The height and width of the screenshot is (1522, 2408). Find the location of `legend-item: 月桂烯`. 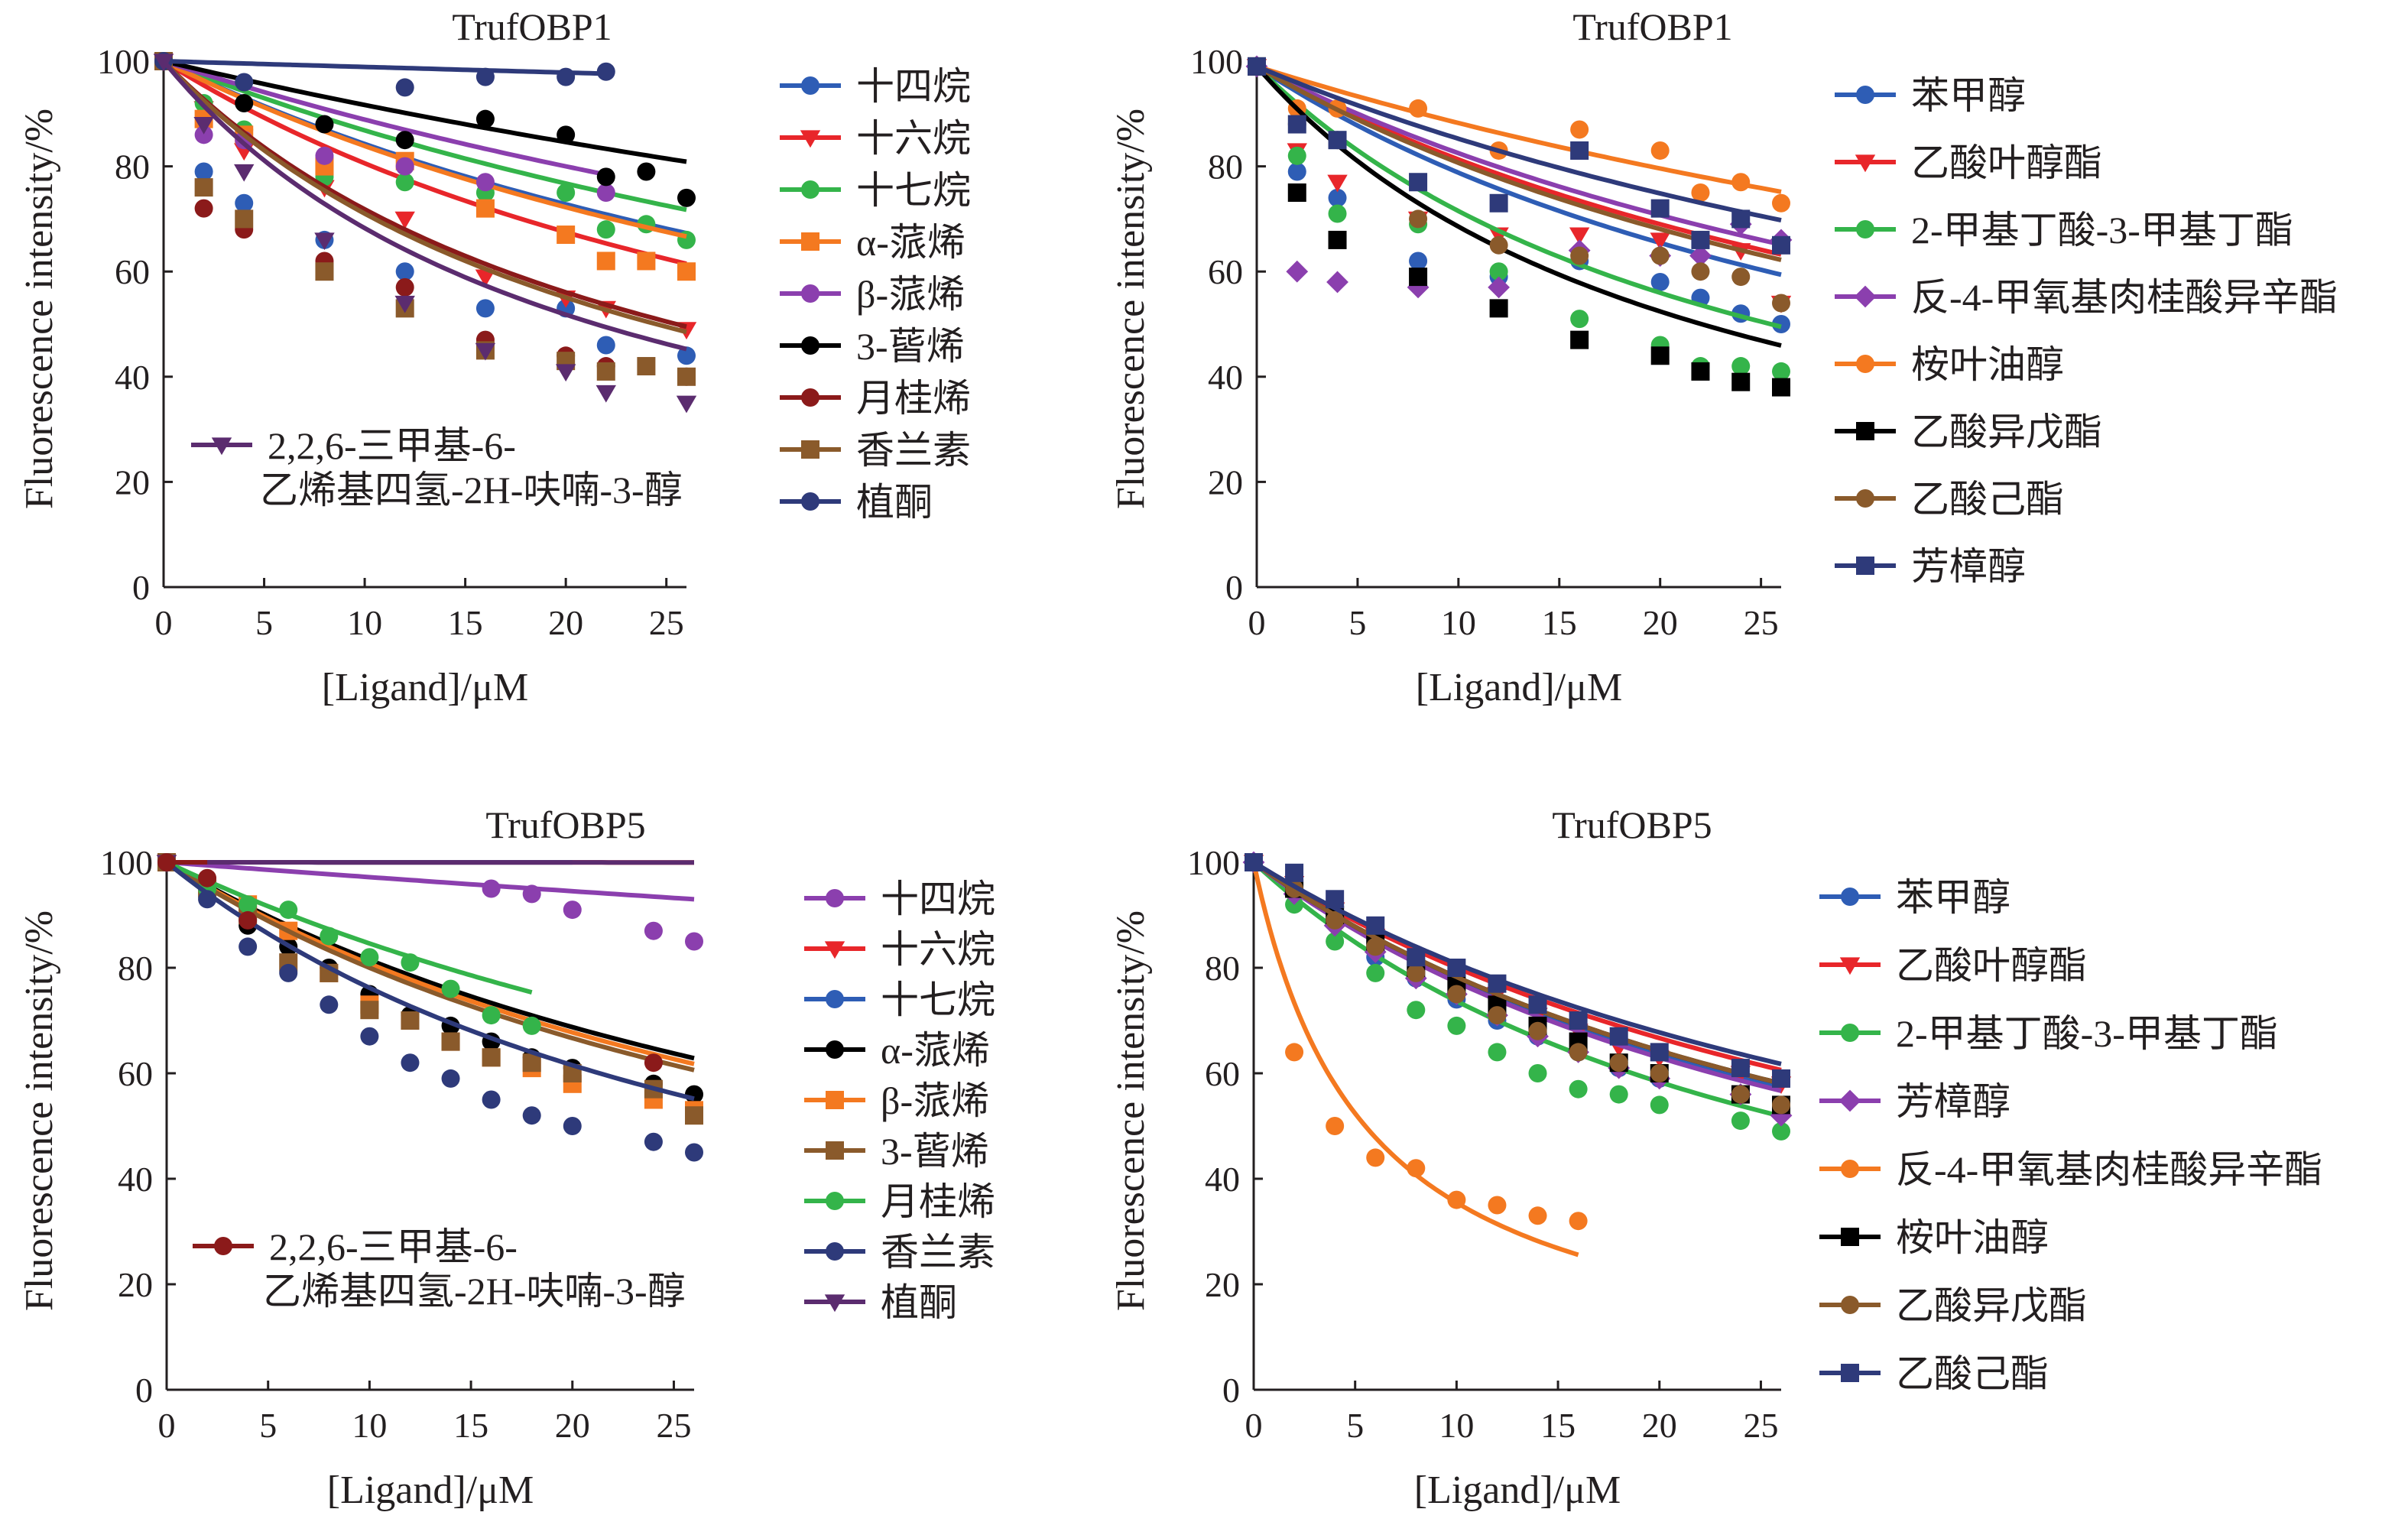

legend-item: 月桂烯 is located at coordinates (876, 398).